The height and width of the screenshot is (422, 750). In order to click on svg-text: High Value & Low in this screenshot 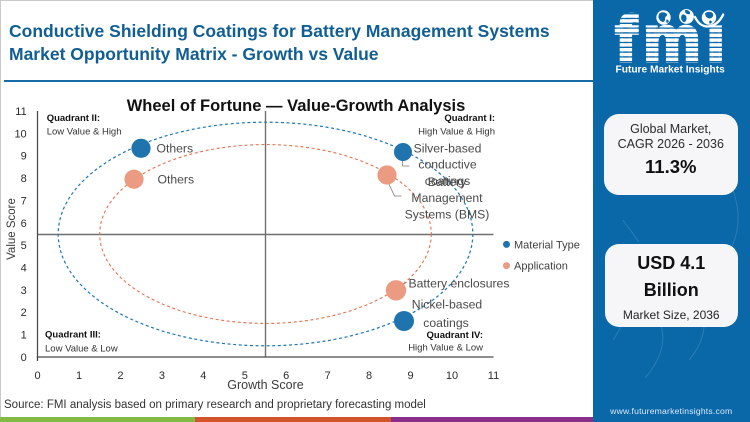, I will do `click(445, 348)`.